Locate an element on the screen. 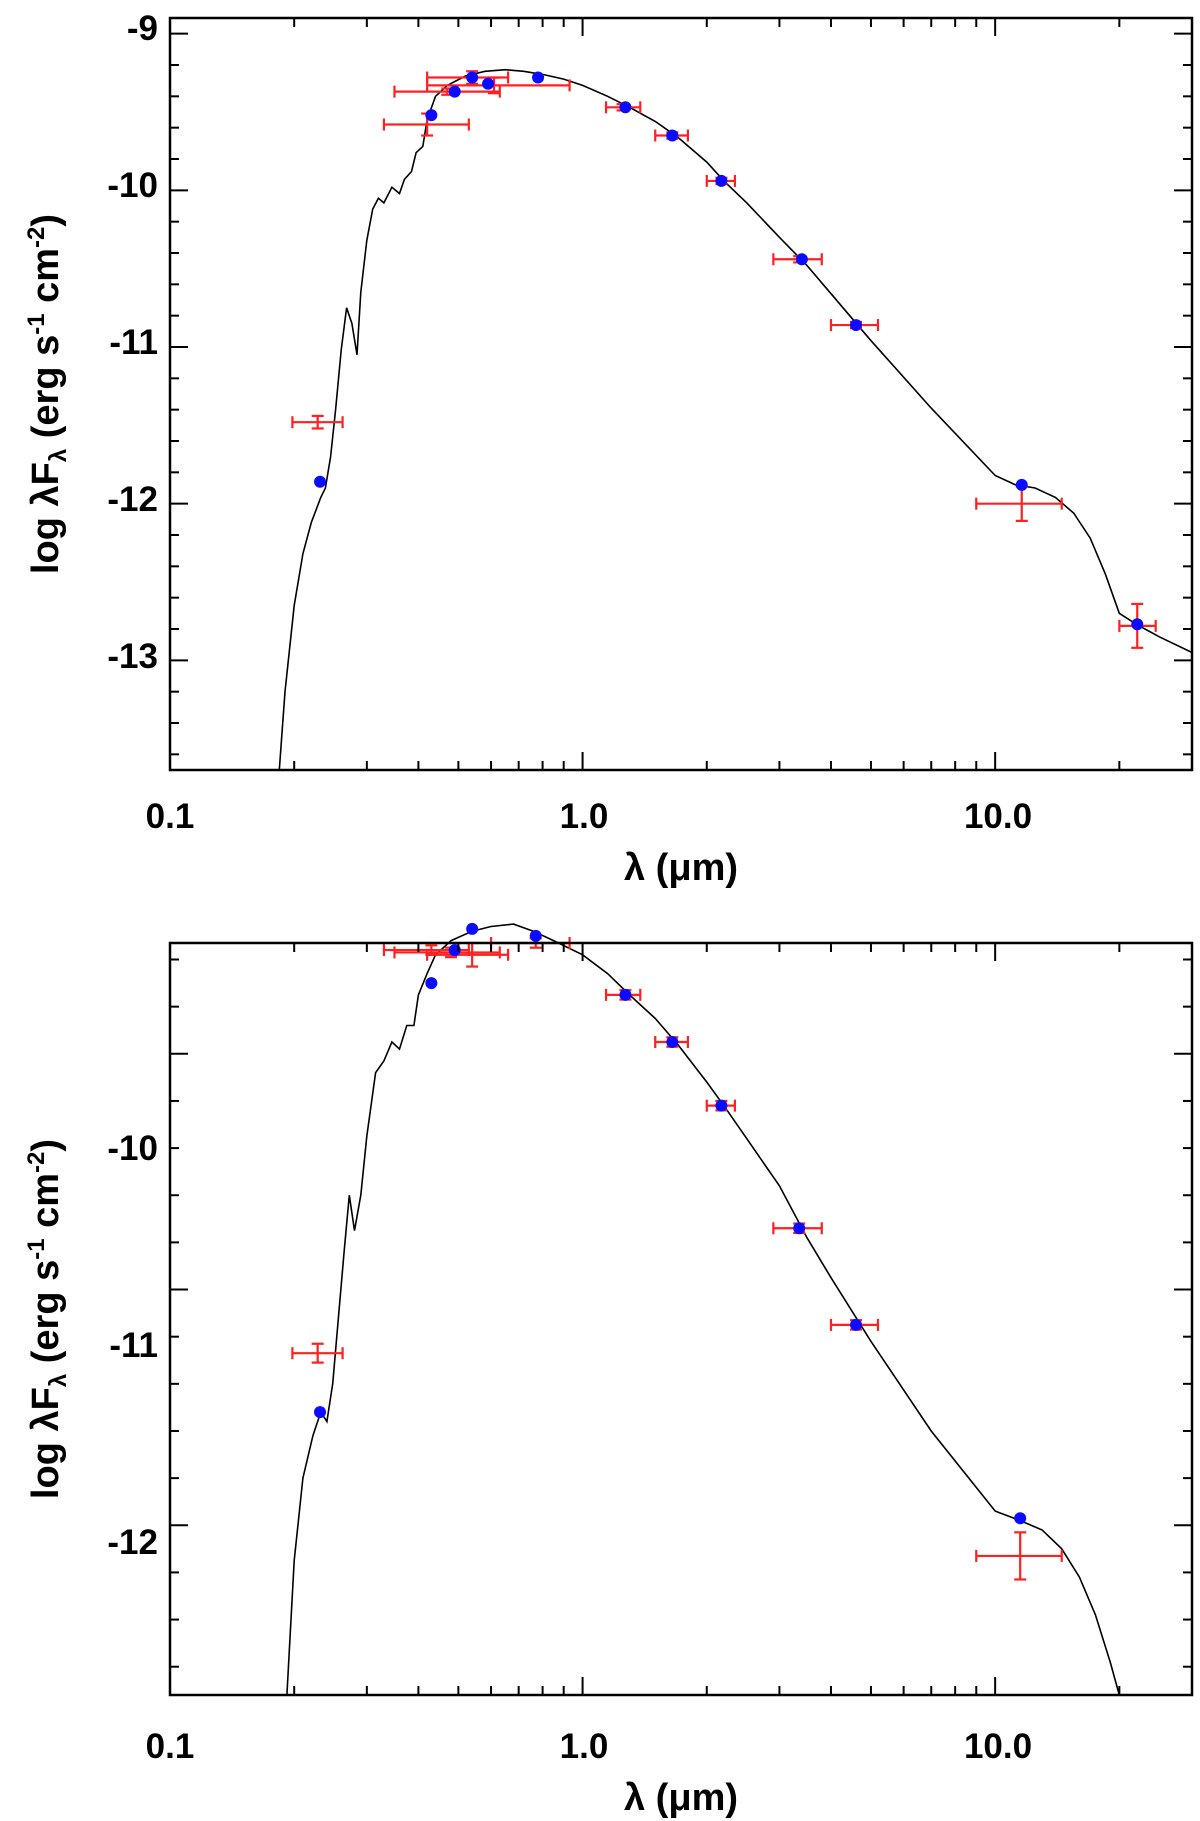 Image resolution: width=1200 pixels, height=1821 pixels. x-axis-label-top: λ (μm) is located at coordinates (681, 868).